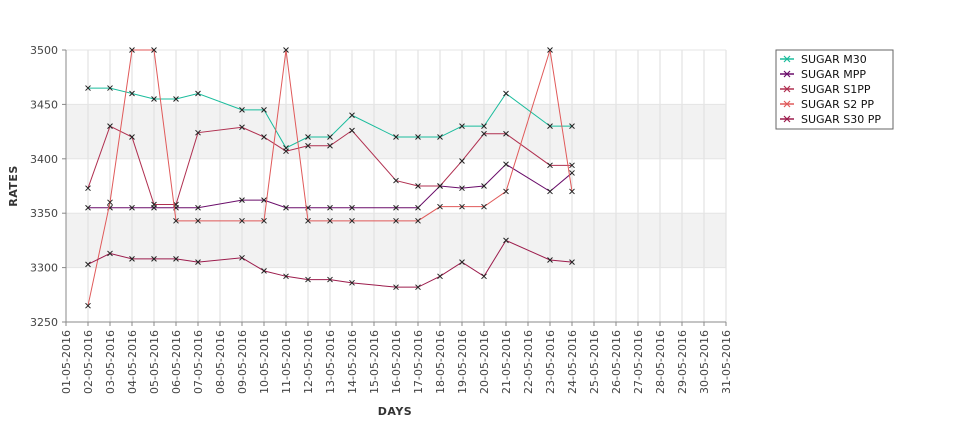 Image resolution: width=975 pixels, height=429 pixels. What do you see at coordinates (682, 362) in the screenshot?
I see `x-tick-label: 29-05-2016` at bounding box center [682, 362].